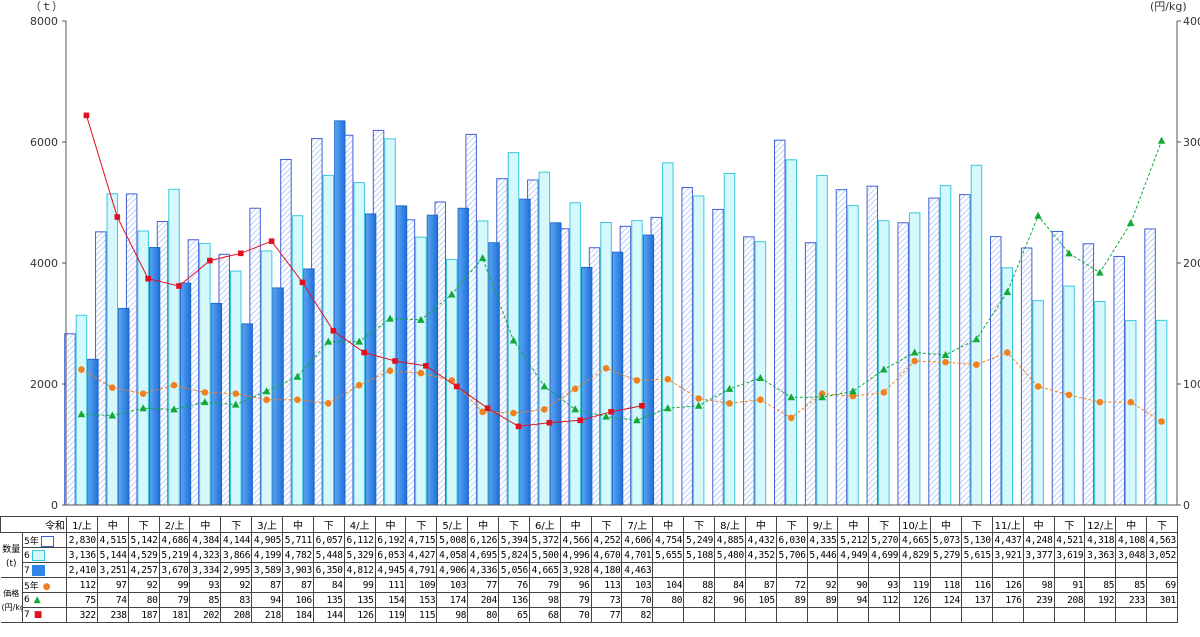 The image size is (1200, 637). What do you see at coordinates (112, 570) in the screenshot?
I see `quantity-value: 3,251` at bounding box center [112, 570].